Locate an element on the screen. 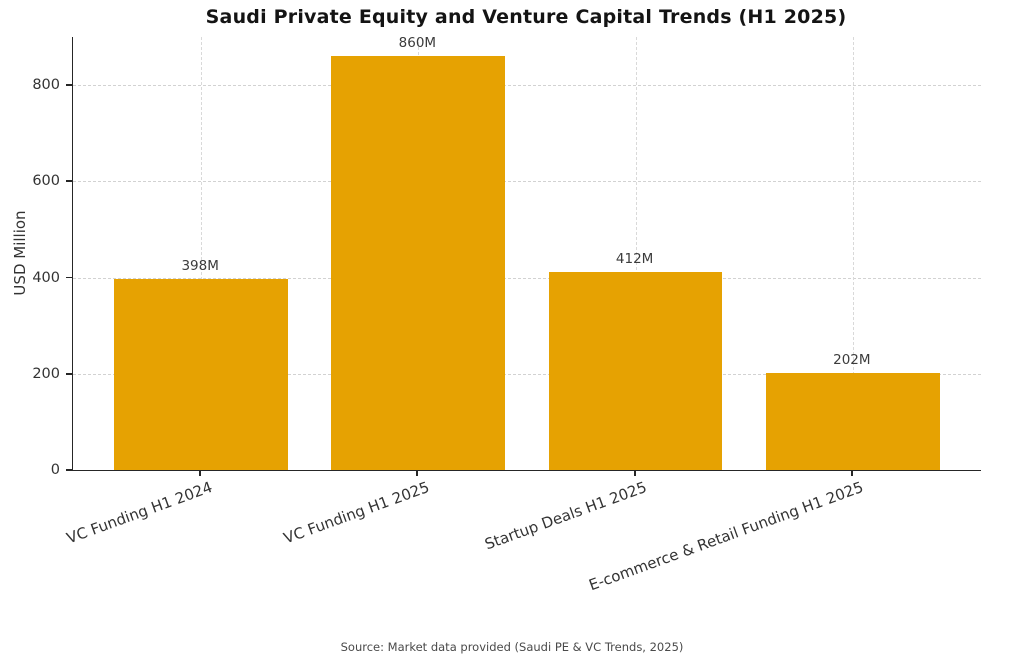 This screenshot has height=668, width=1024. bar-value-label: 860M is located at coordinates (417, 43).